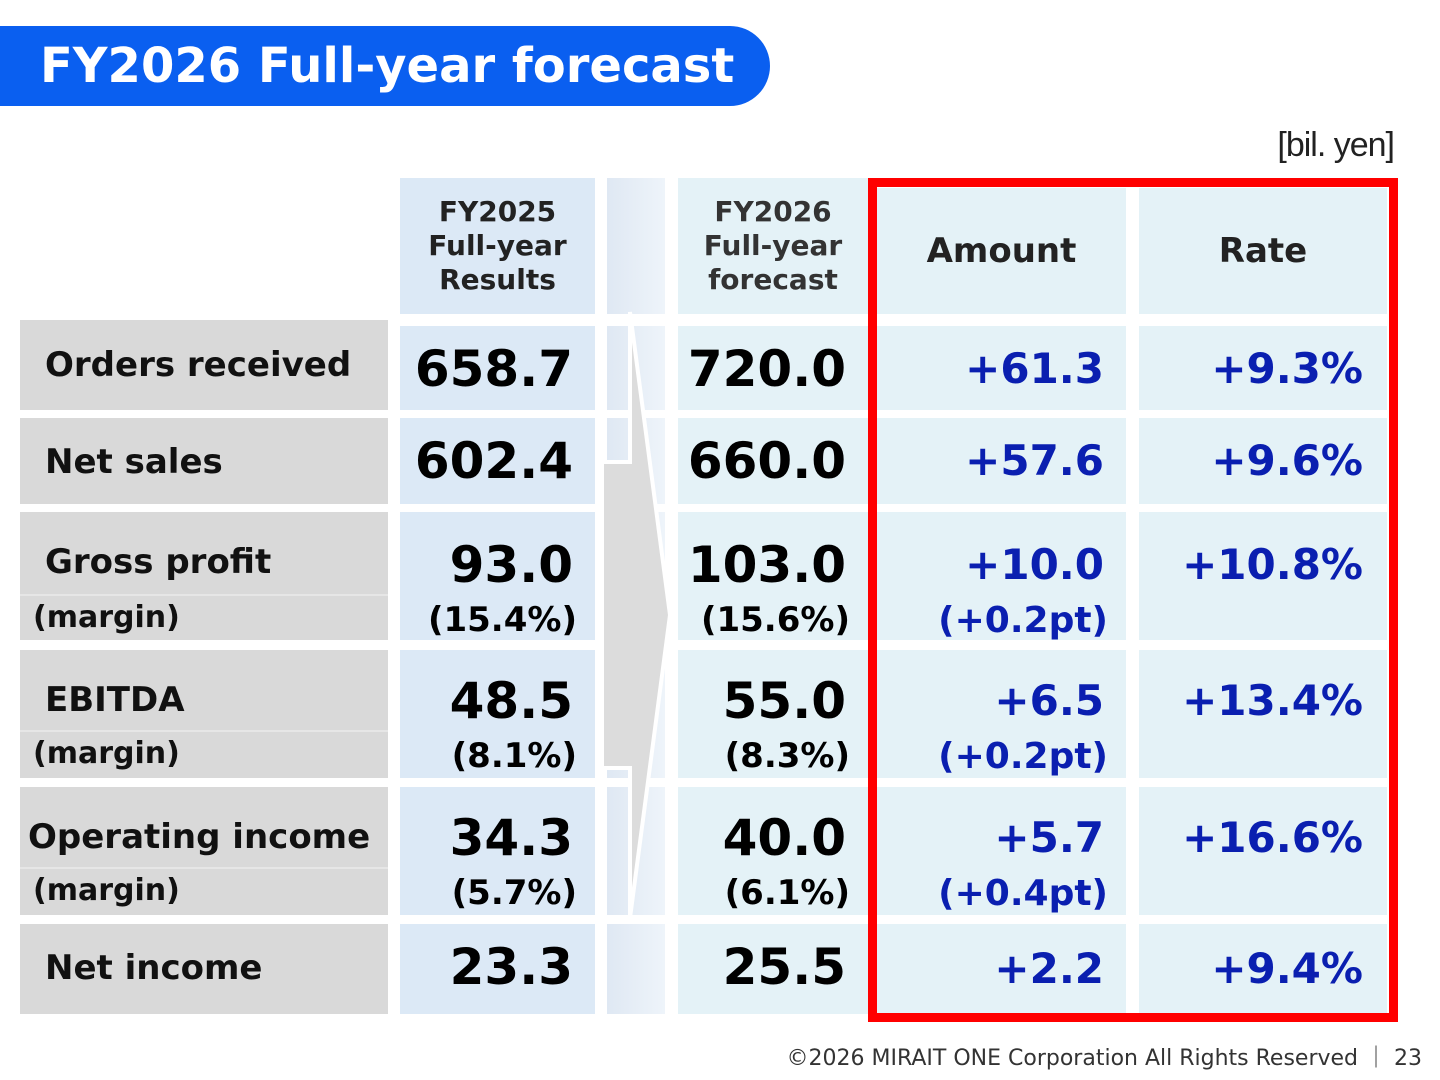  Describe the element at coordinates (1272, 837) in the screenshot. I see `rate-value: +16.6%` at that location.